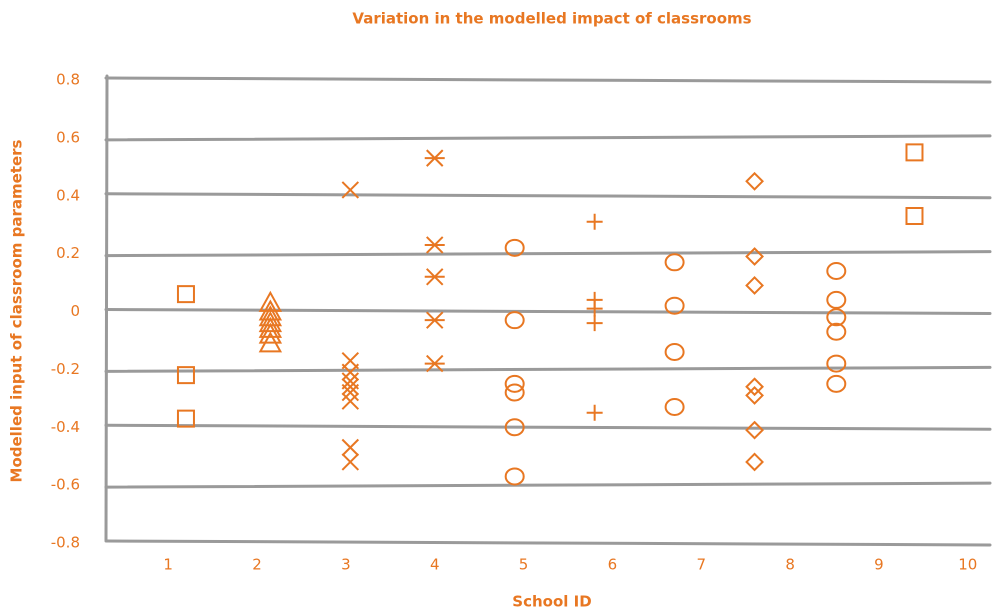 This screenshot has width=995, height=612. What do you see at coordinates (346, 565) in the screenshot?
I see `x-tick-label: 3` at bounding box center [346, 565].